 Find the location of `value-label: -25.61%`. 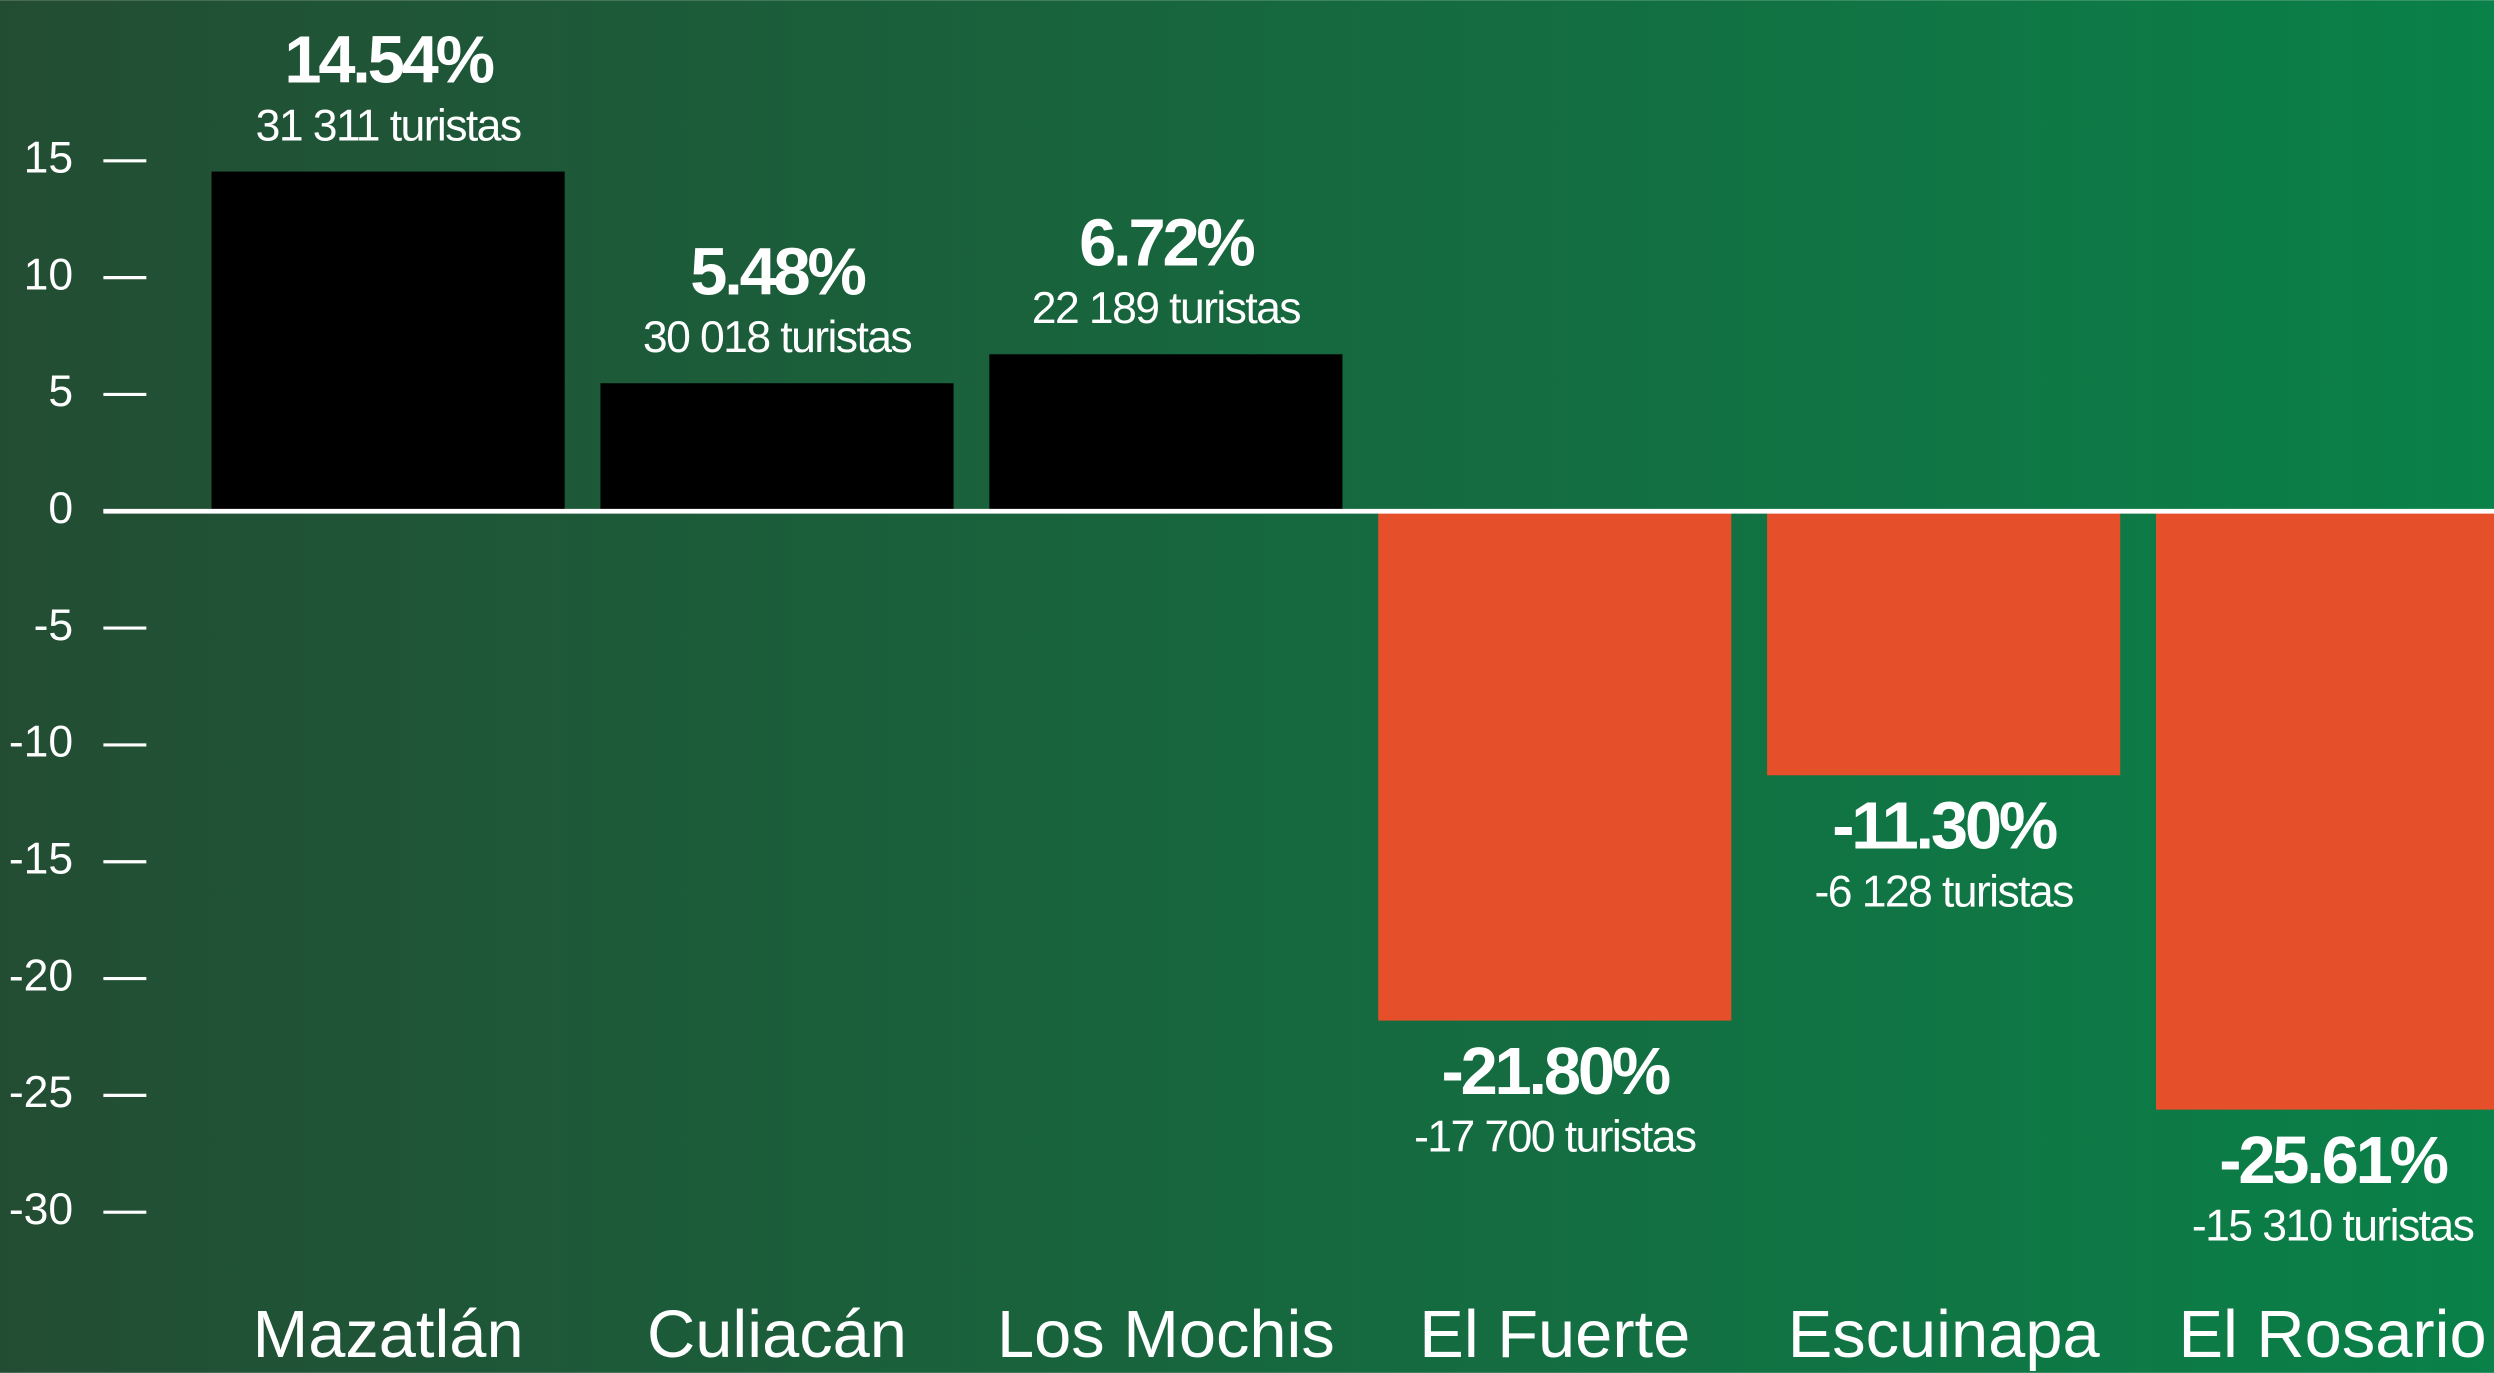

value-label: -25.61% is located at coordinates (2333, 1161).